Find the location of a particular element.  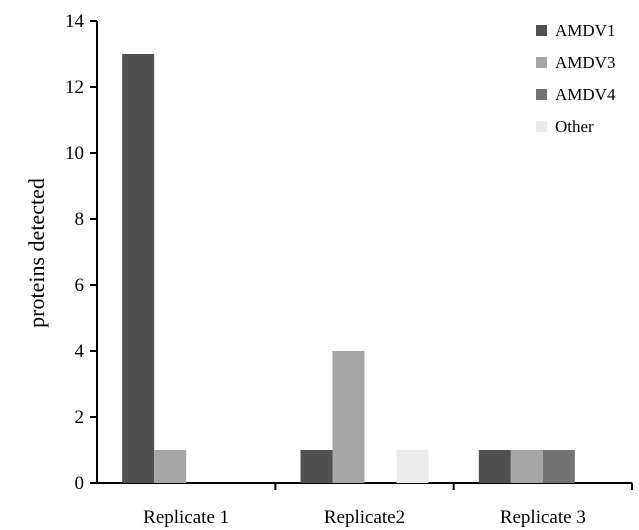

x-category-label: Replicate2 is located at coordinates (364, 517).